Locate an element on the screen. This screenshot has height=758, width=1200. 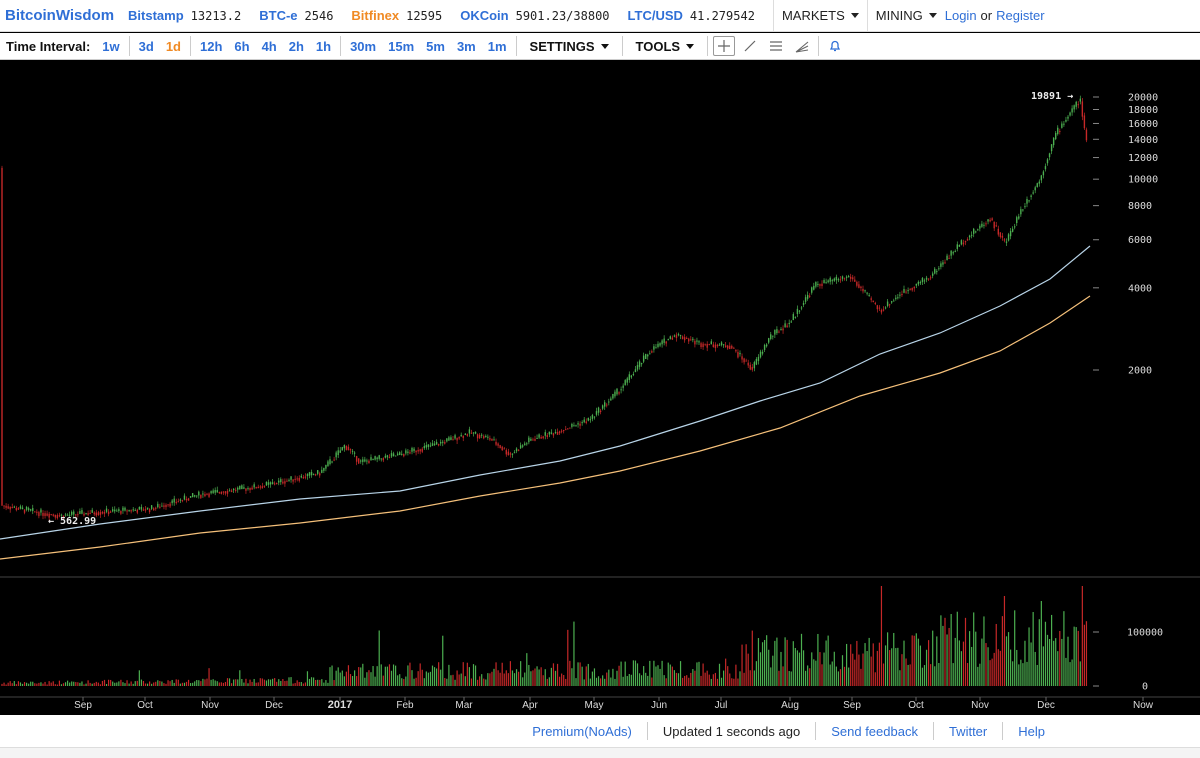
premium-link: Premium(NoAds) is located at coordinates (582, 731).